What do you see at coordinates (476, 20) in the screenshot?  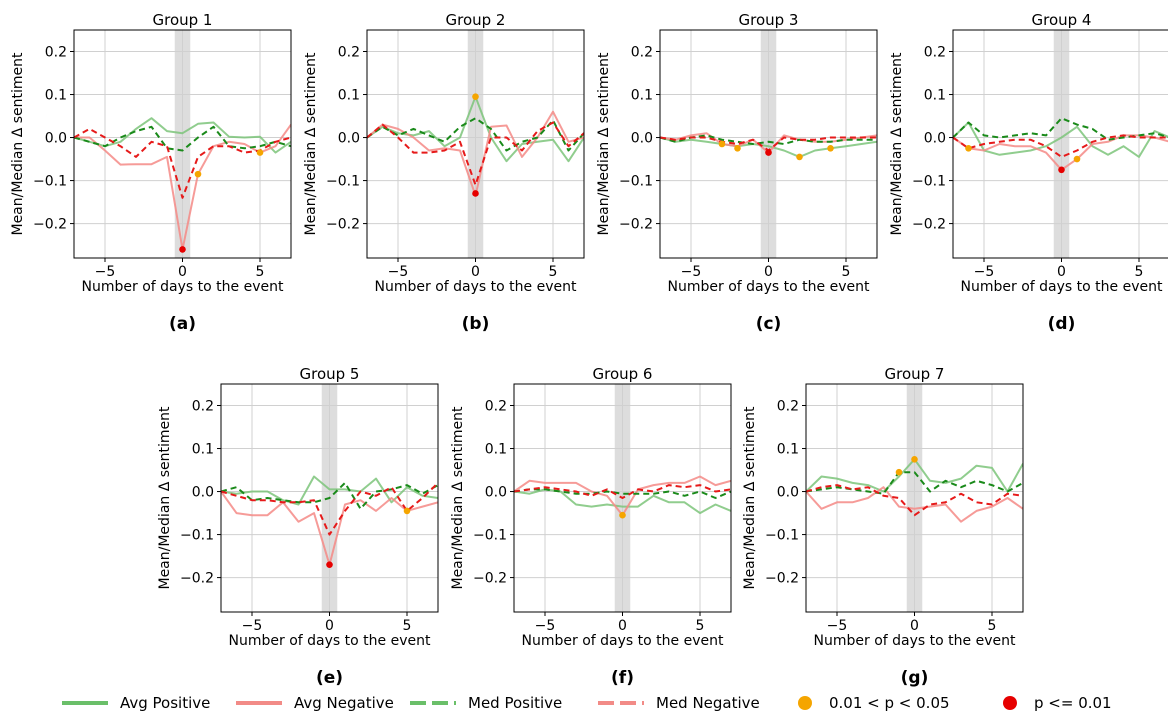 I see `chart-title: Group 2` at bounding box center [476, 20].